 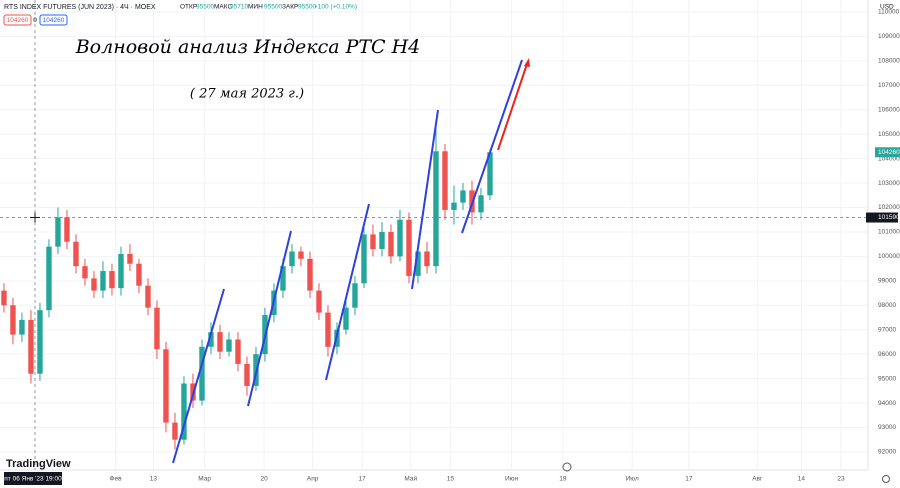 I want to click on x-tick-label: Июн, so click(x=512, y=479).